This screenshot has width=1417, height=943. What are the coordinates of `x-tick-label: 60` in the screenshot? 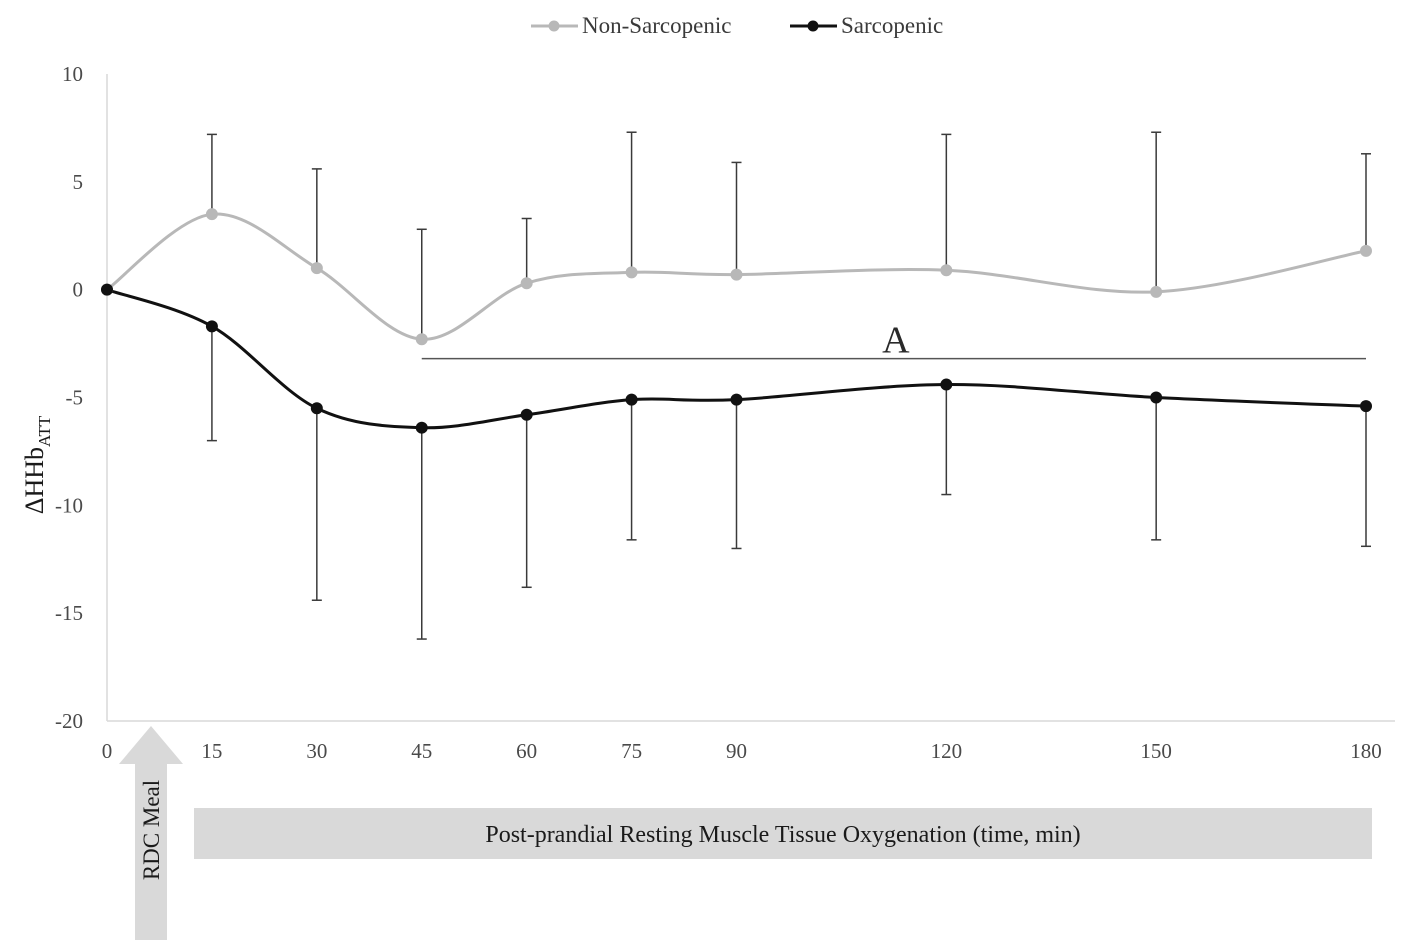 It's located at (526, 751).